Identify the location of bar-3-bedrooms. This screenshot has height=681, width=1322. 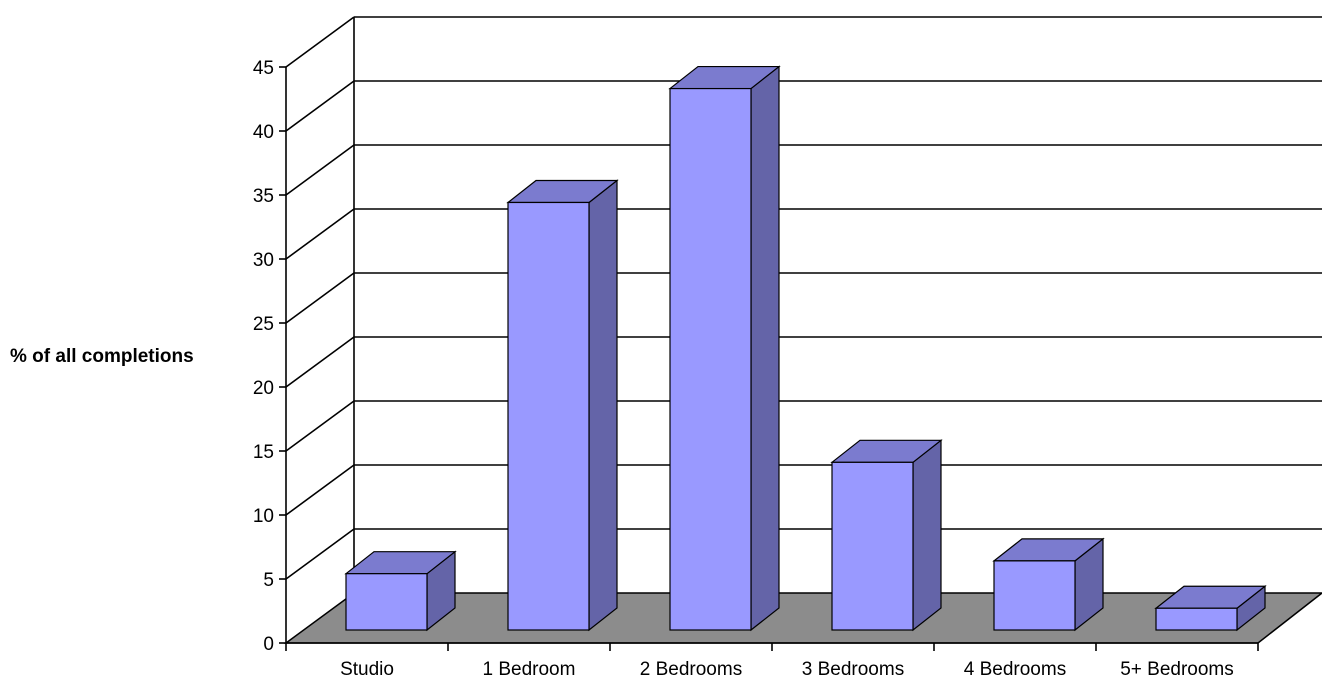
(886, 535).